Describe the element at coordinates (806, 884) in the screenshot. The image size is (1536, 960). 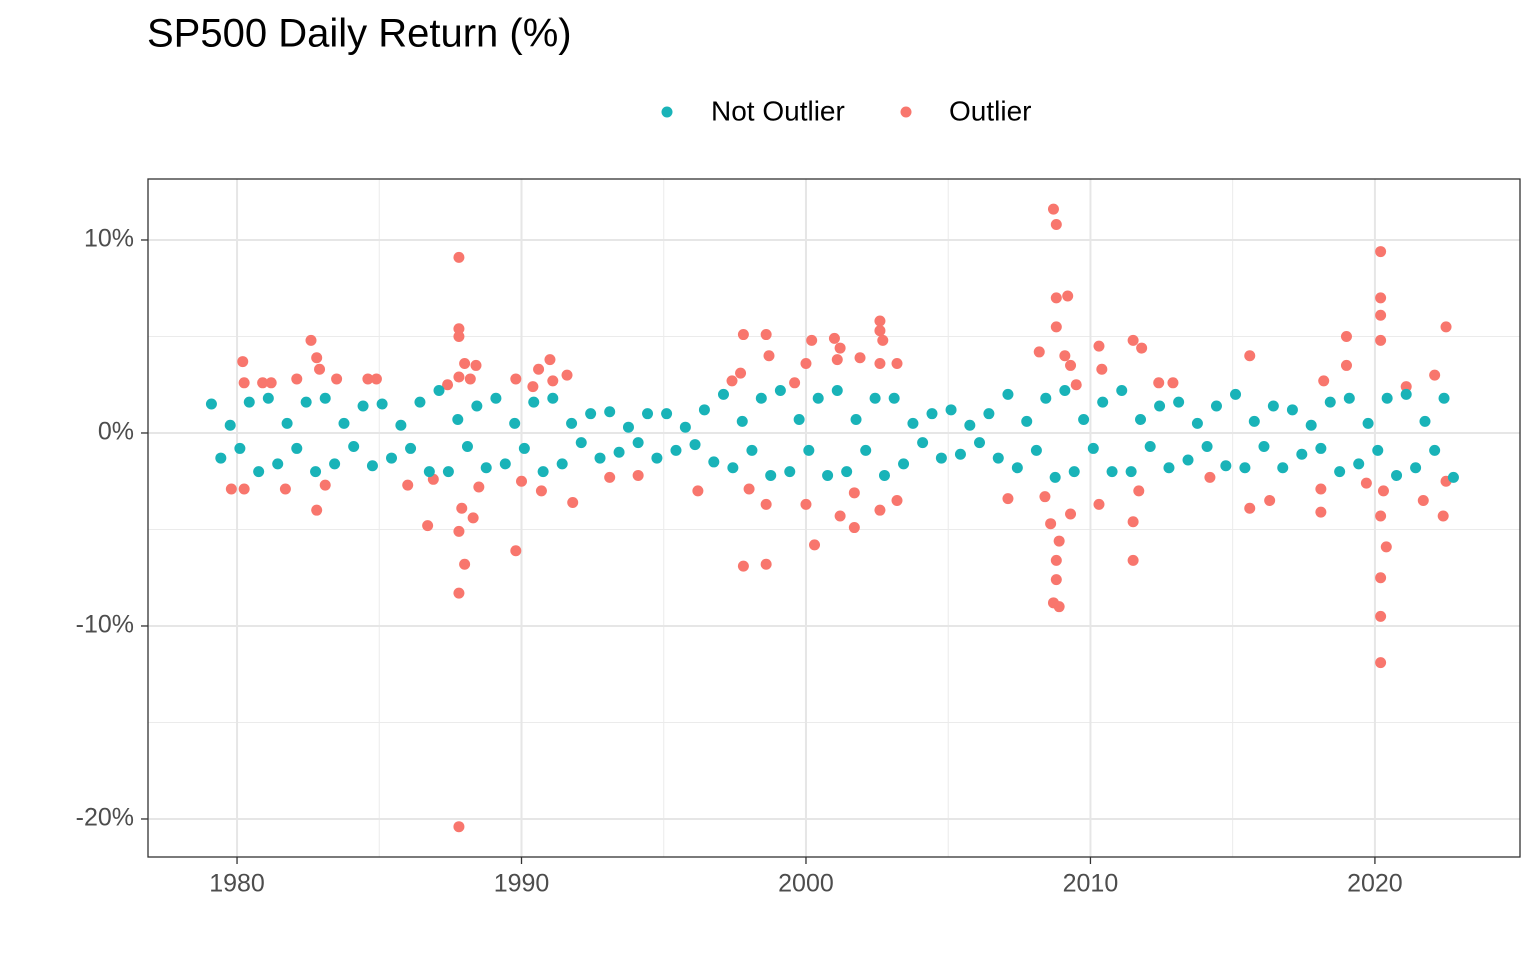
I see `x-tick-label: 2000` at that location.